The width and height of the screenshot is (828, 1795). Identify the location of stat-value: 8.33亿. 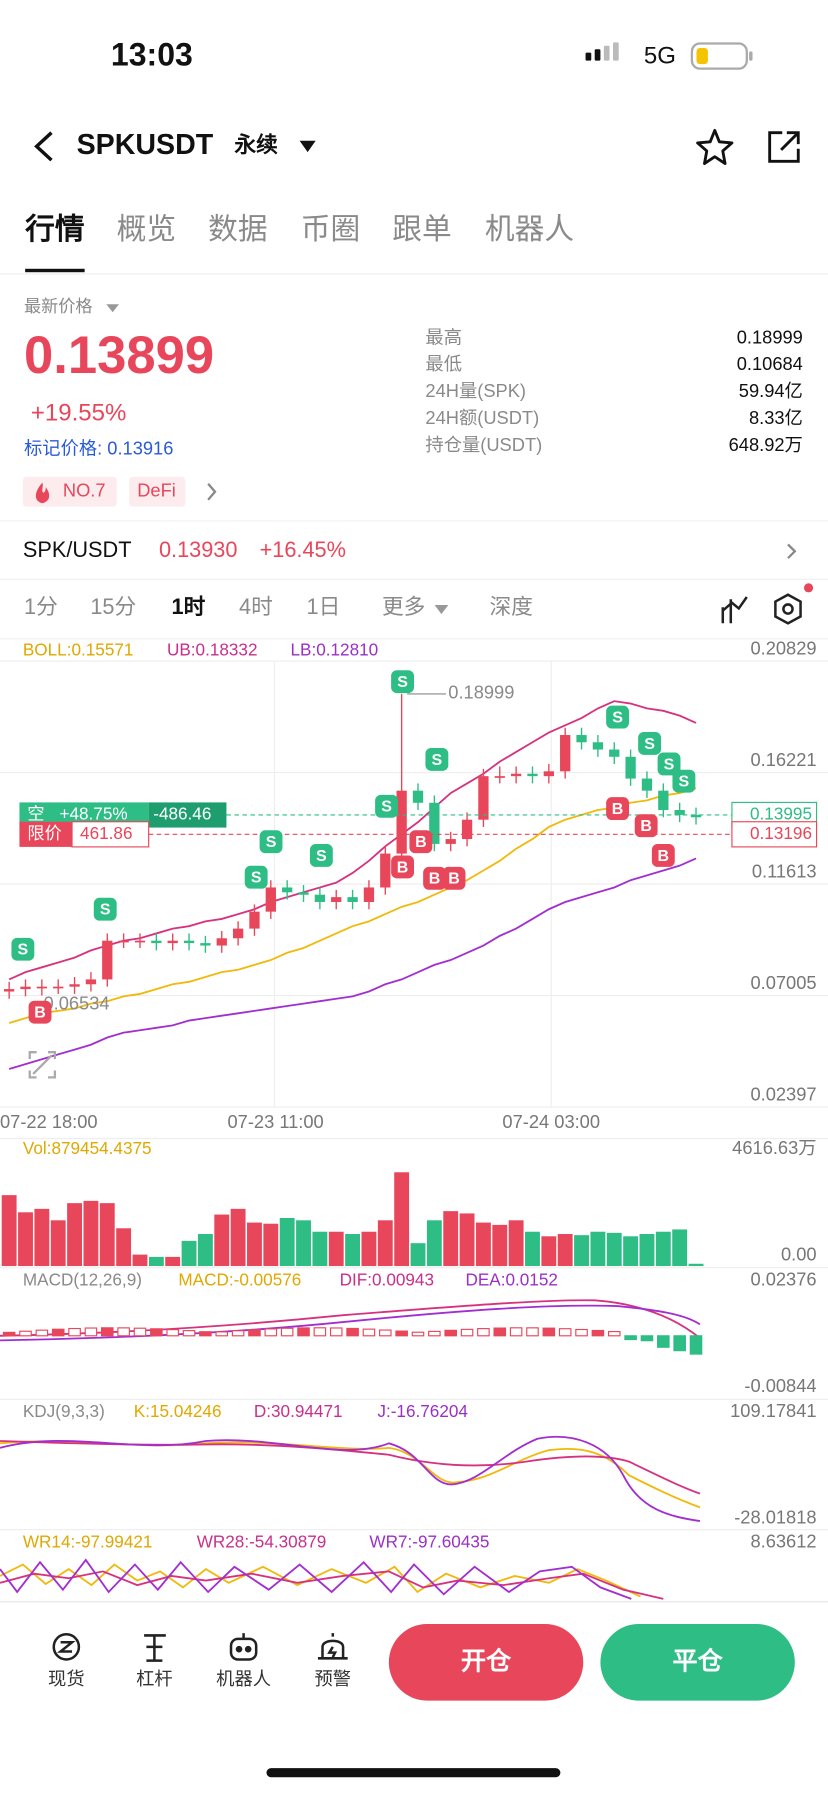
(776, 417).